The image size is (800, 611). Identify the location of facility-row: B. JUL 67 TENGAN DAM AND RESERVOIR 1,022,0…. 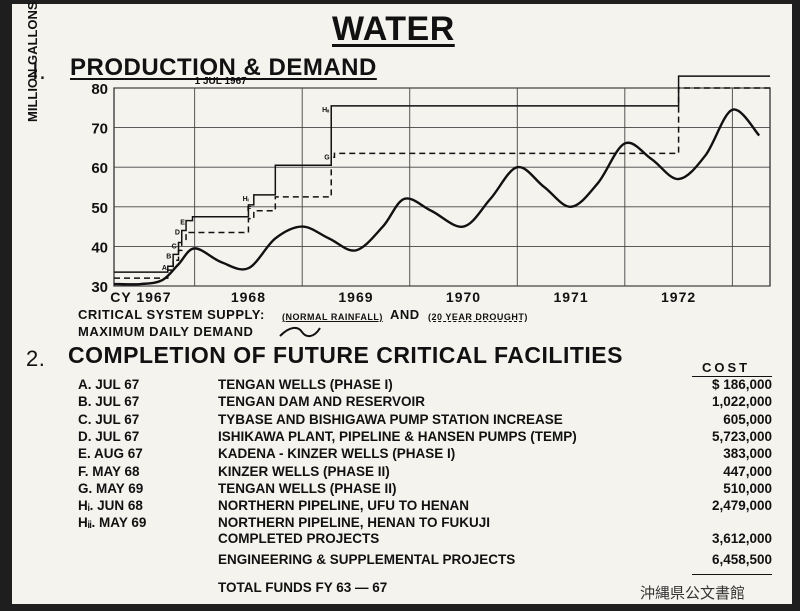
(422, 403).